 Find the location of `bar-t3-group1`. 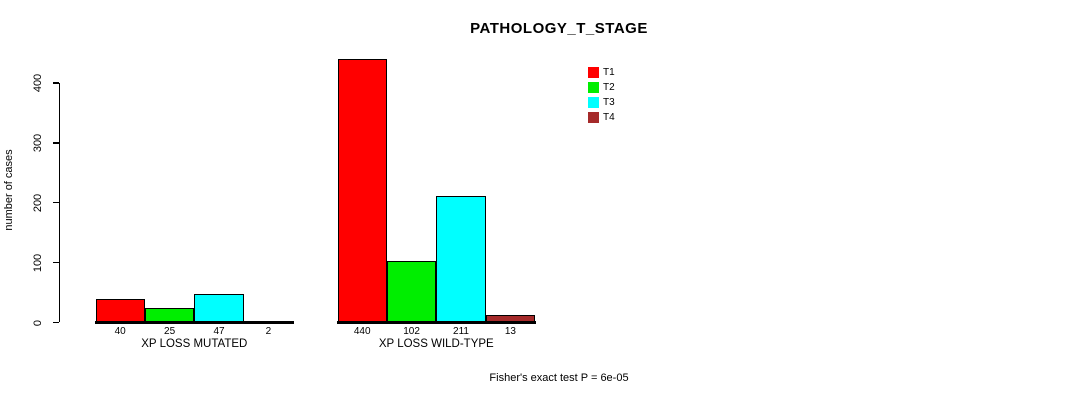

bar-t3-group1 is located at coordinates (219, 308).